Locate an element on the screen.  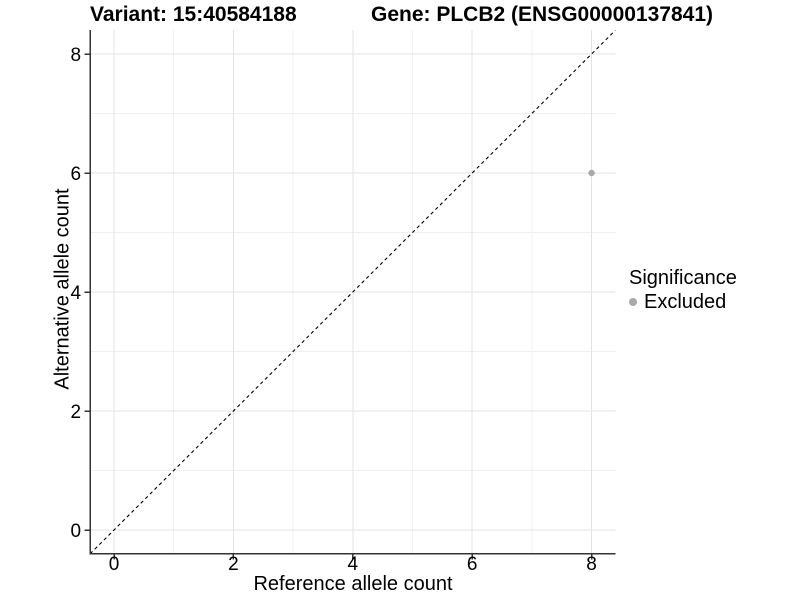
x-tick-label: 8 is located at coordinates (591, 564).